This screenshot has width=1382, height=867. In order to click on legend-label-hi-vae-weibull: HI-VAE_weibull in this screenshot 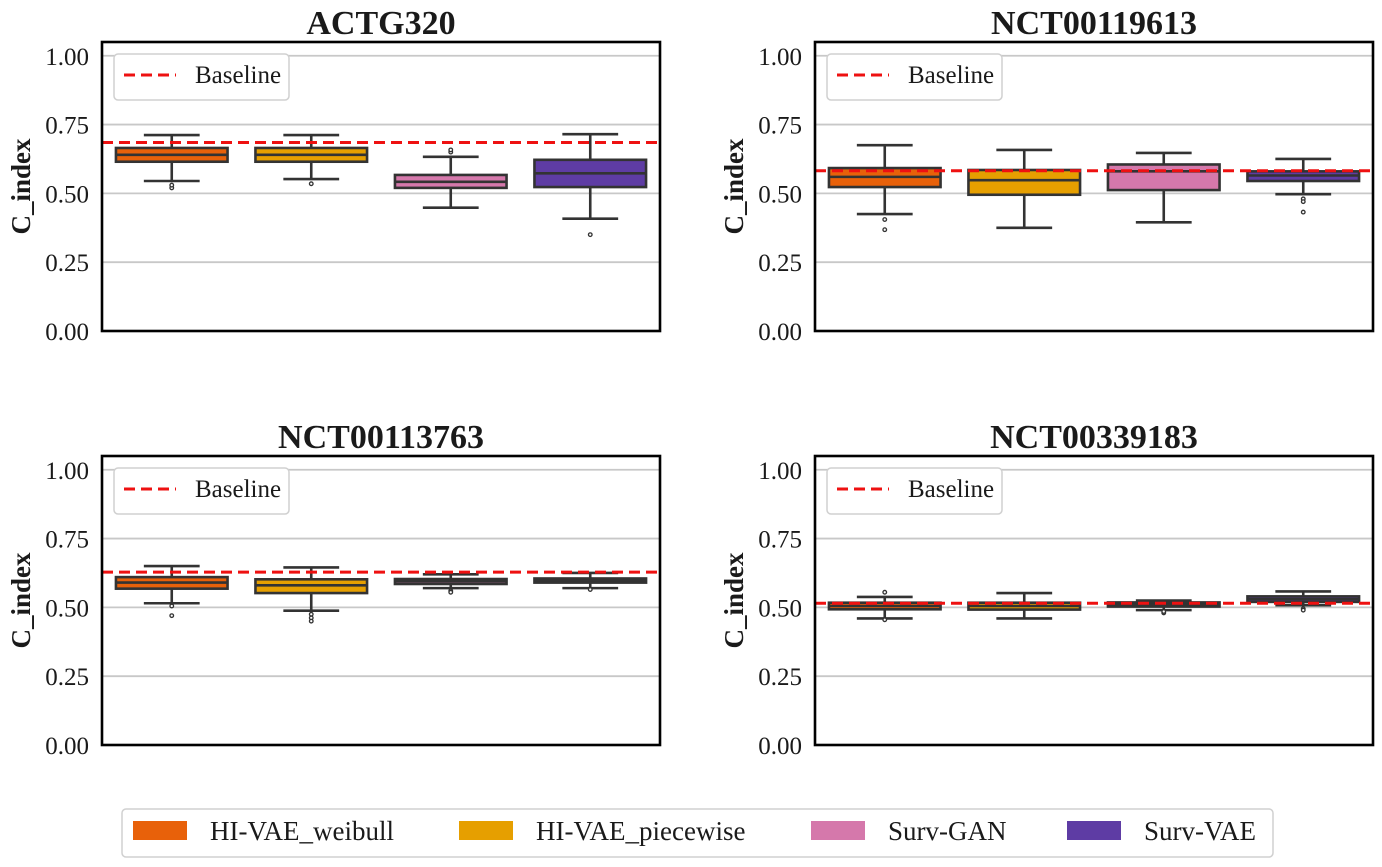, I will do `click(302, 831)`.